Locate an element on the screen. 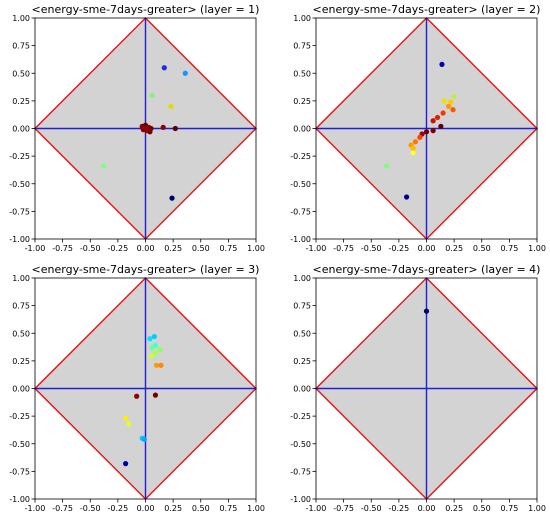 Image resolution: width=550 pixels, height=521 pixels. panel-title: <energy-sme-7days-greater> (layer = 3) is located at coordinates (146, 269).